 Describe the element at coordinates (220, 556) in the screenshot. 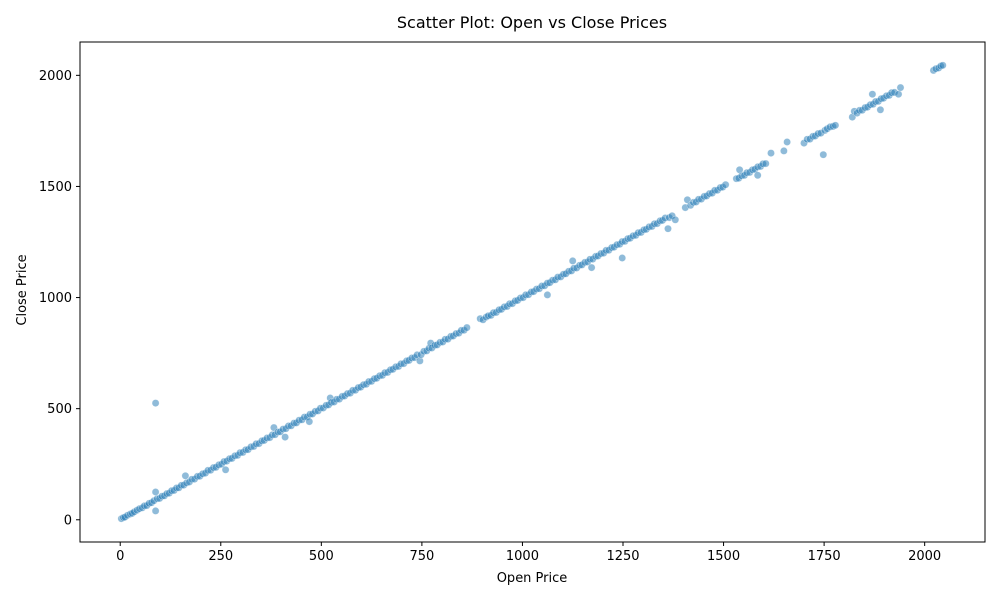

I see `x-tick-label: 250` at that location.